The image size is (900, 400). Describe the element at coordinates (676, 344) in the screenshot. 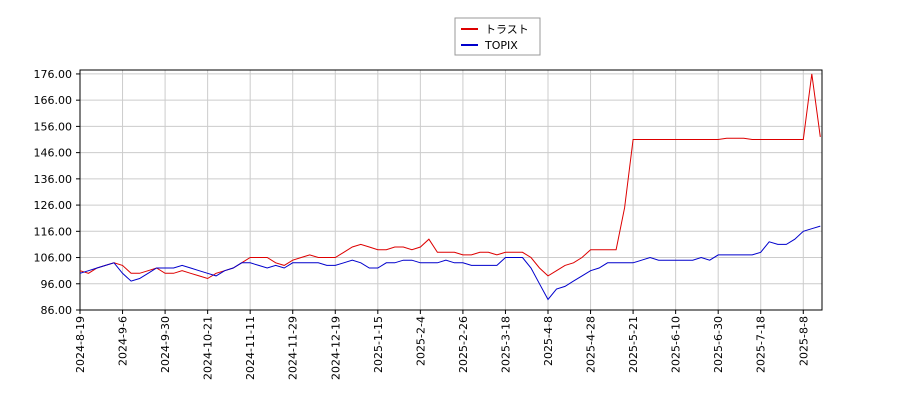

I see `x-tick-label: 2025-6-10` at that location.